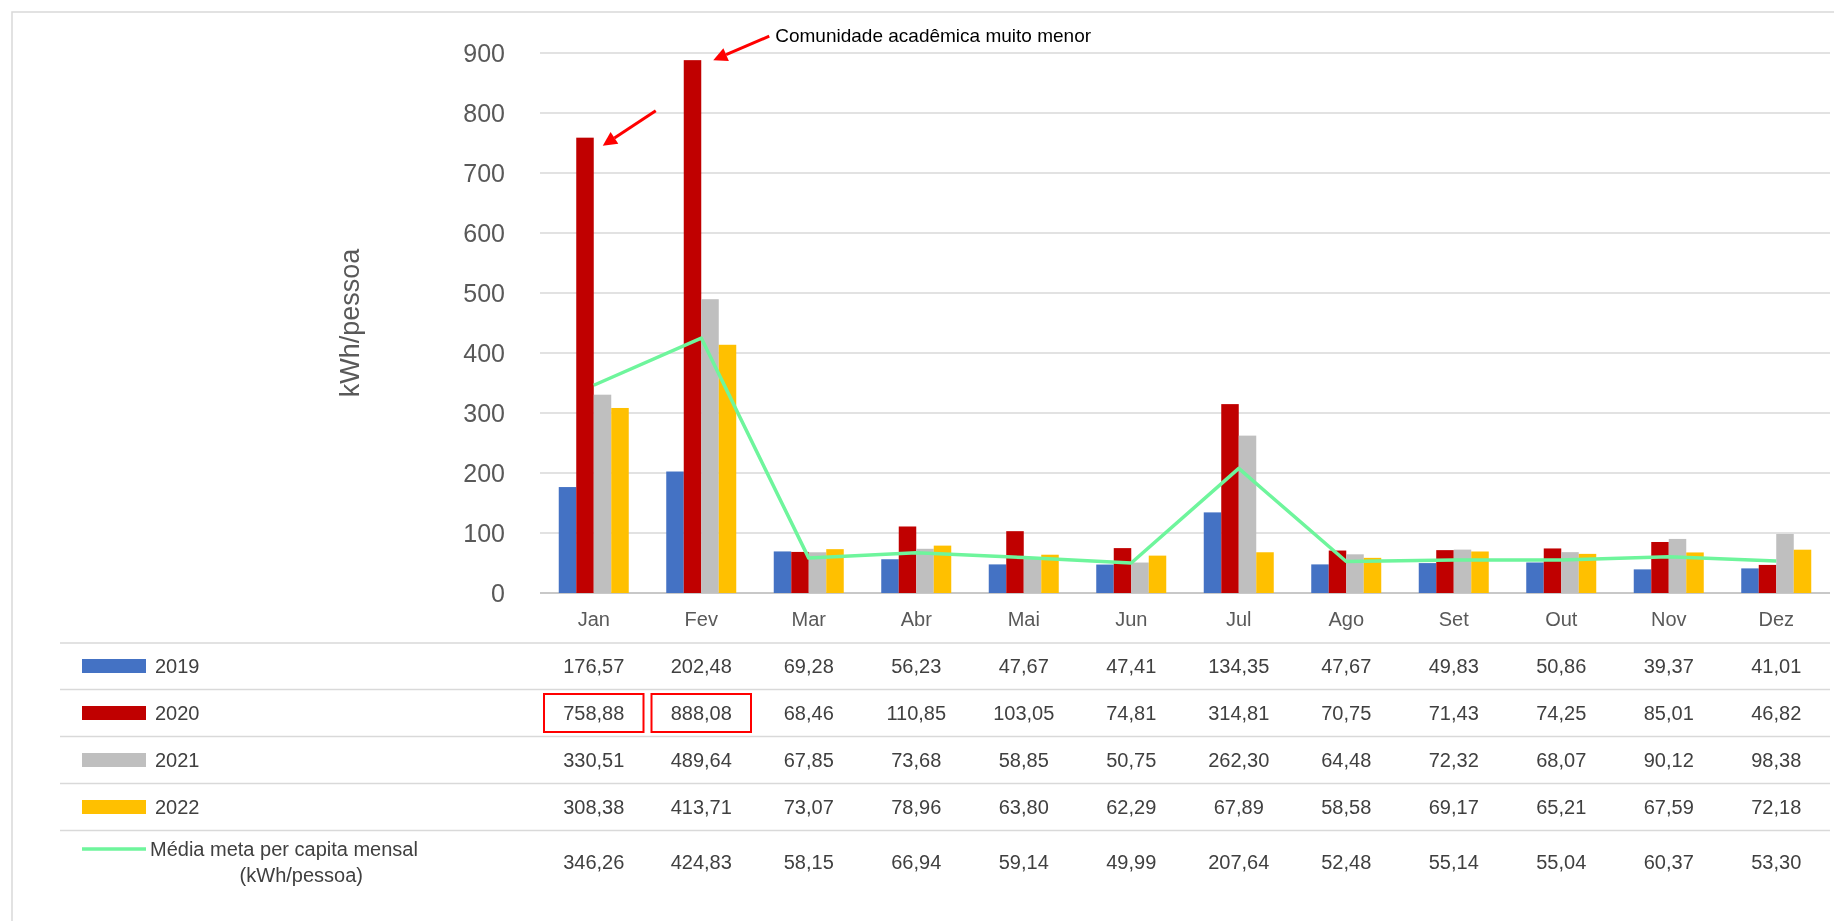 Image resolution: width=1834 pixels, height=921 pixels. Describe the element at coordinates (484, 352) in the screenshot. I see `y-tick-label: 400` at that location.